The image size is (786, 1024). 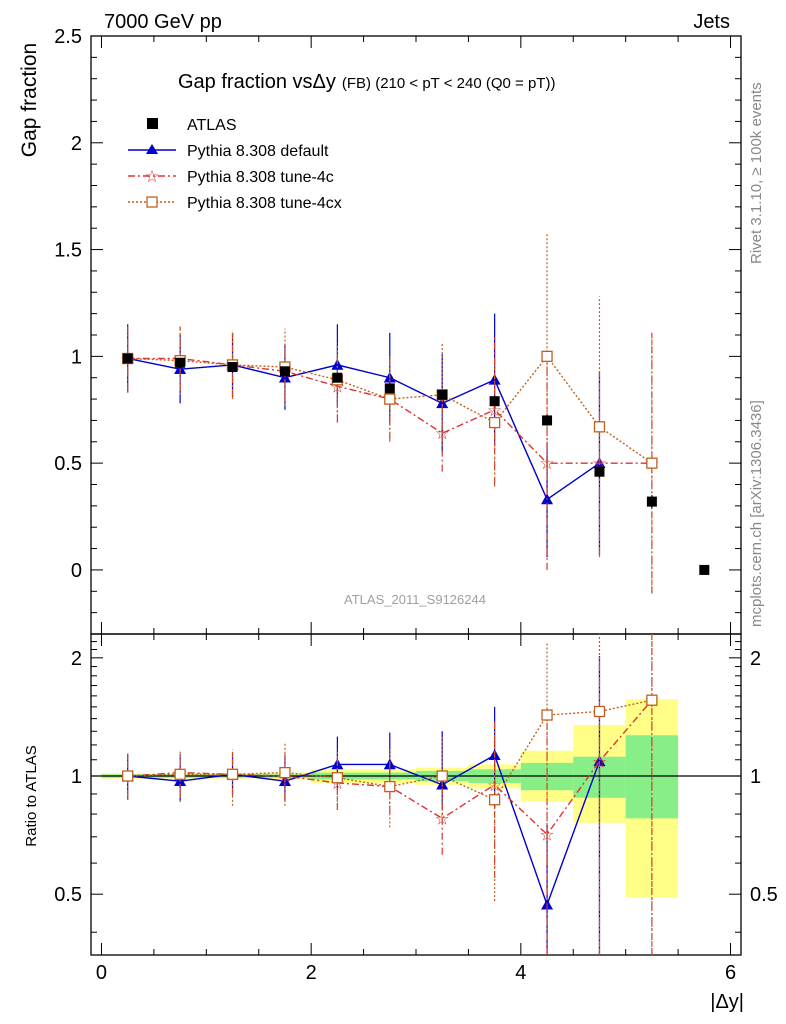 I want to click on header-left: 7000 GeV pp, so click(x=163, y=22).